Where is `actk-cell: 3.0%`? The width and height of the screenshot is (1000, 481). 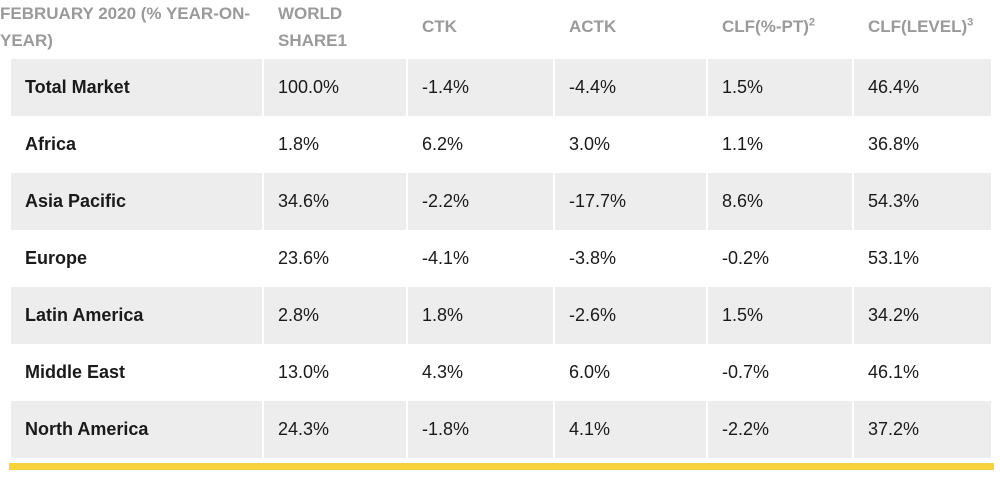
actk-cell: 3.0% is located at coordinates (631, 144).